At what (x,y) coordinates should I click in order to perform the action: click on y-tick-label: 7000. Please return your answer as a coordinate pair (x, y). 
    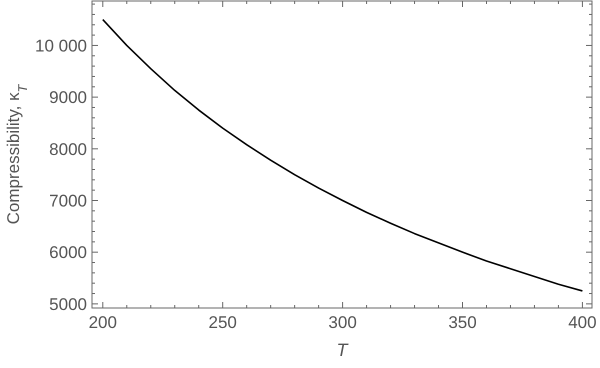
    Looking at the image, I should click on (68, 200).